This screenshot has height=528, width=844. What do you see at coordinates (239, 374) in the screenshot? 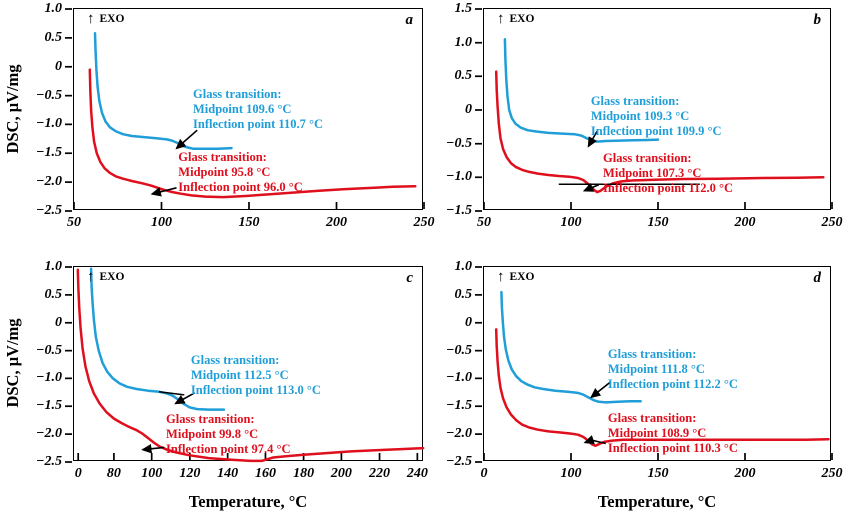
I see `annotation-line: Midpoint 112.5 °C` at bounding box center [239, 374].